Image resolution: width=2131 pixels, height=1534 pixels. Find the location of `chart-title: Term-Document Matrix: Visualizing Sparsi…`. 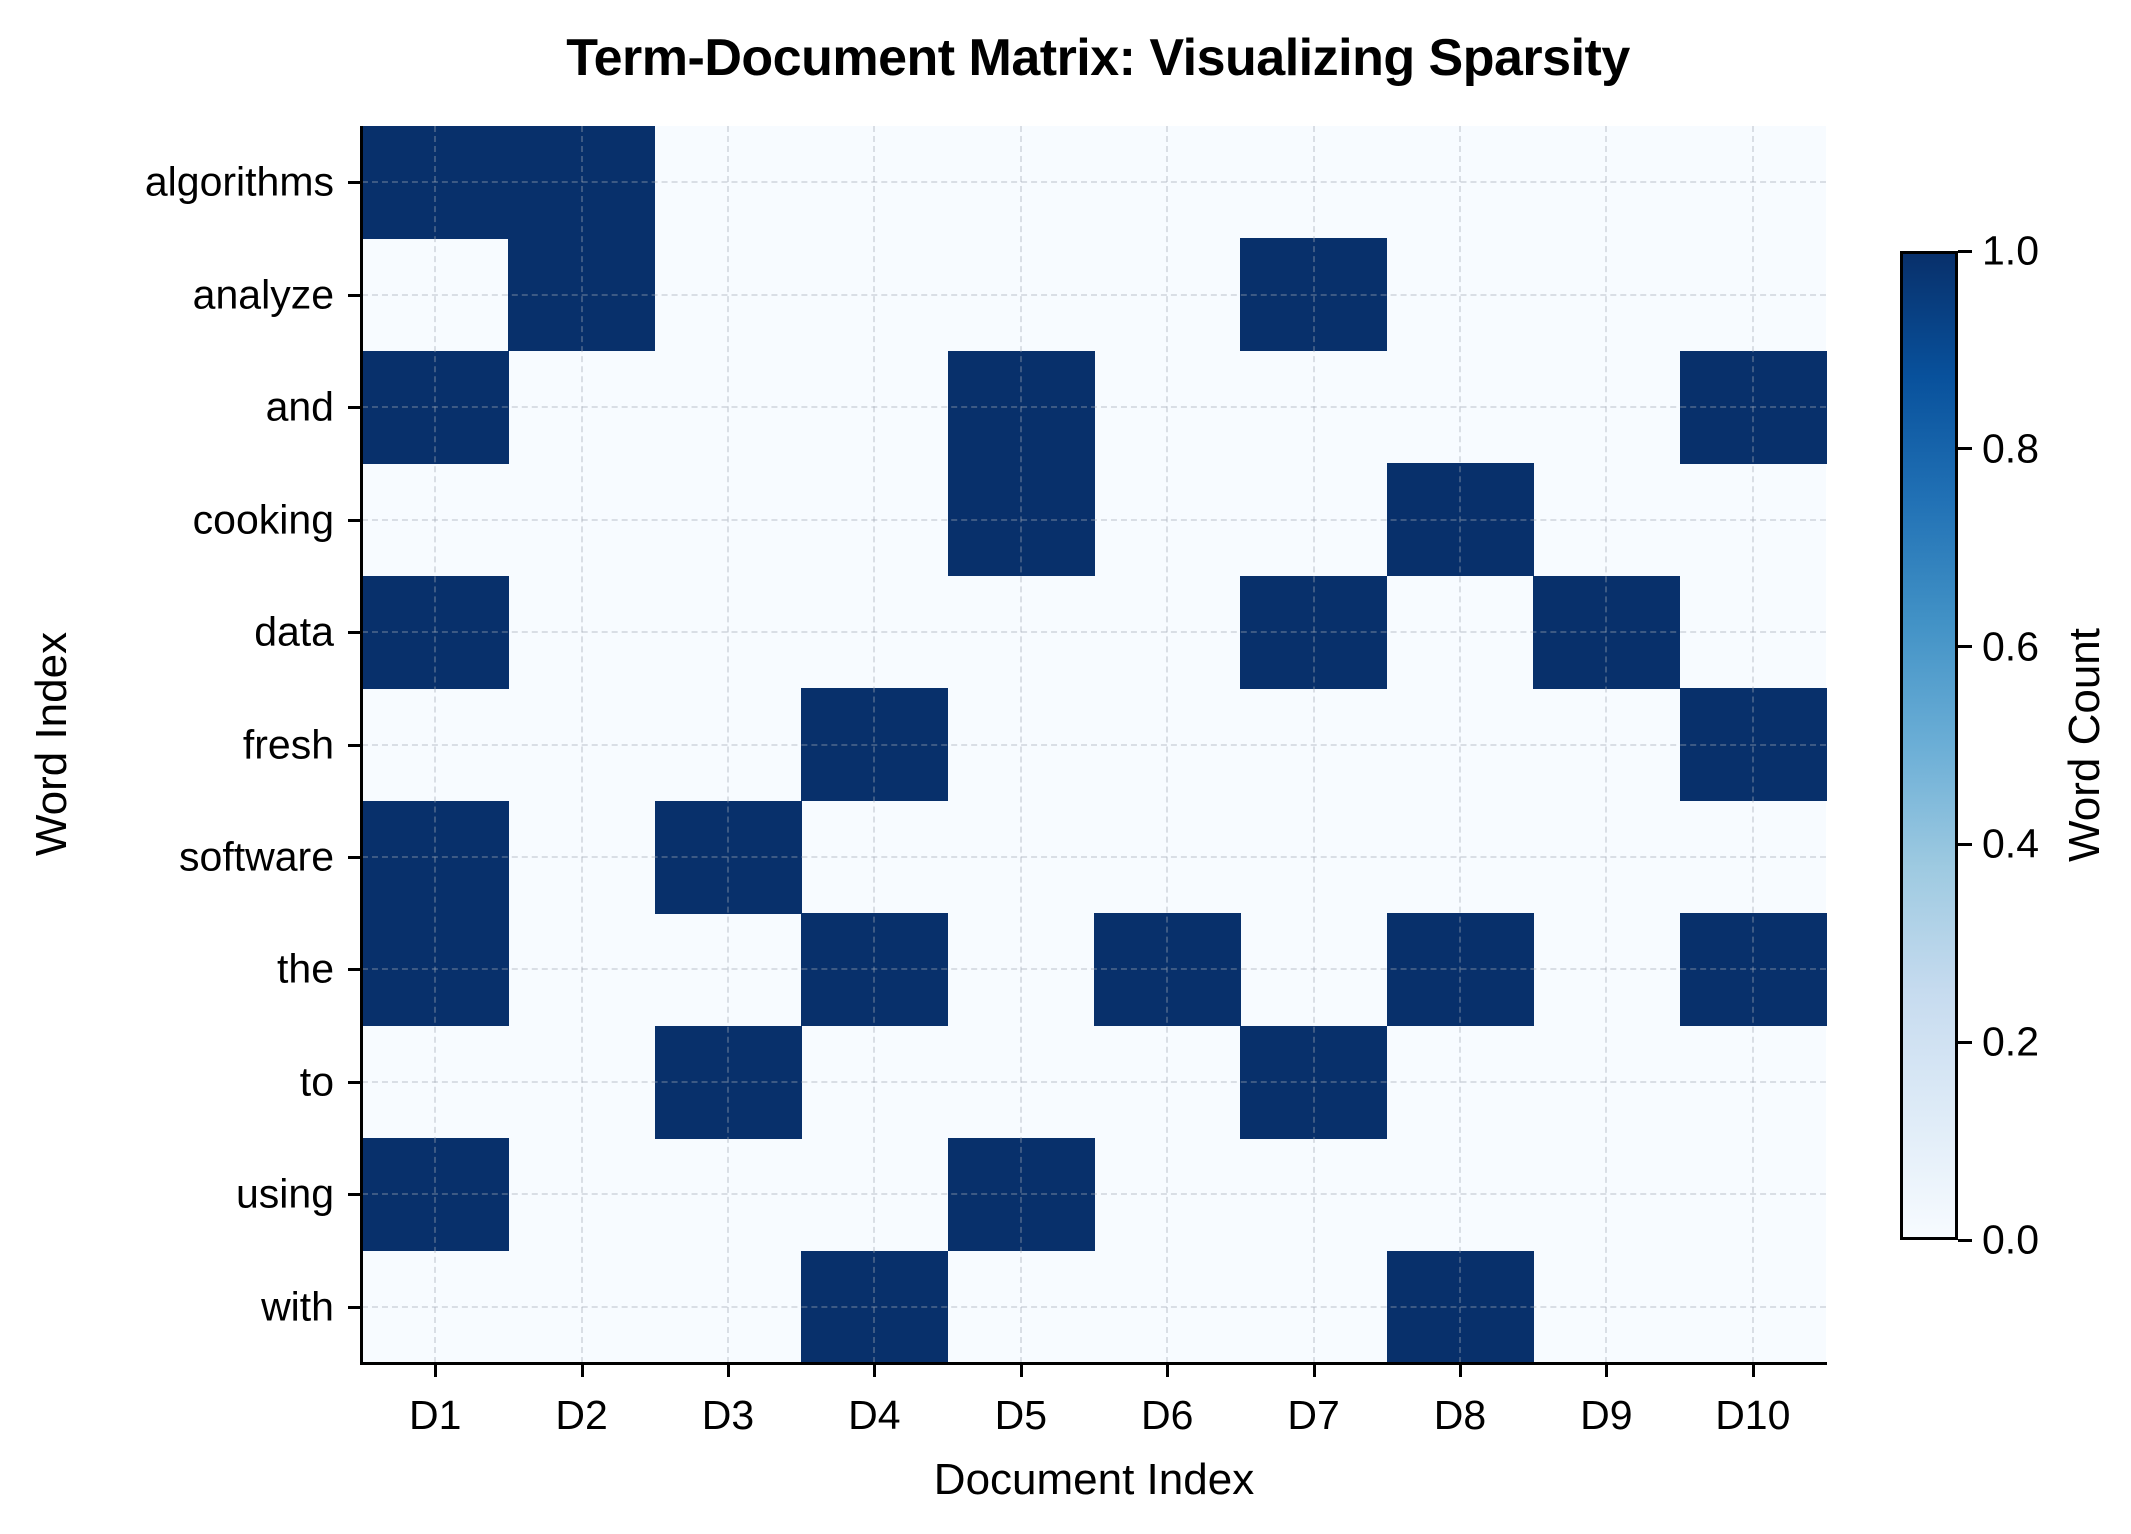

chart-title: Term-Document Matrix: Visualizing Sparsi… is located at coordinates (1098, 58).